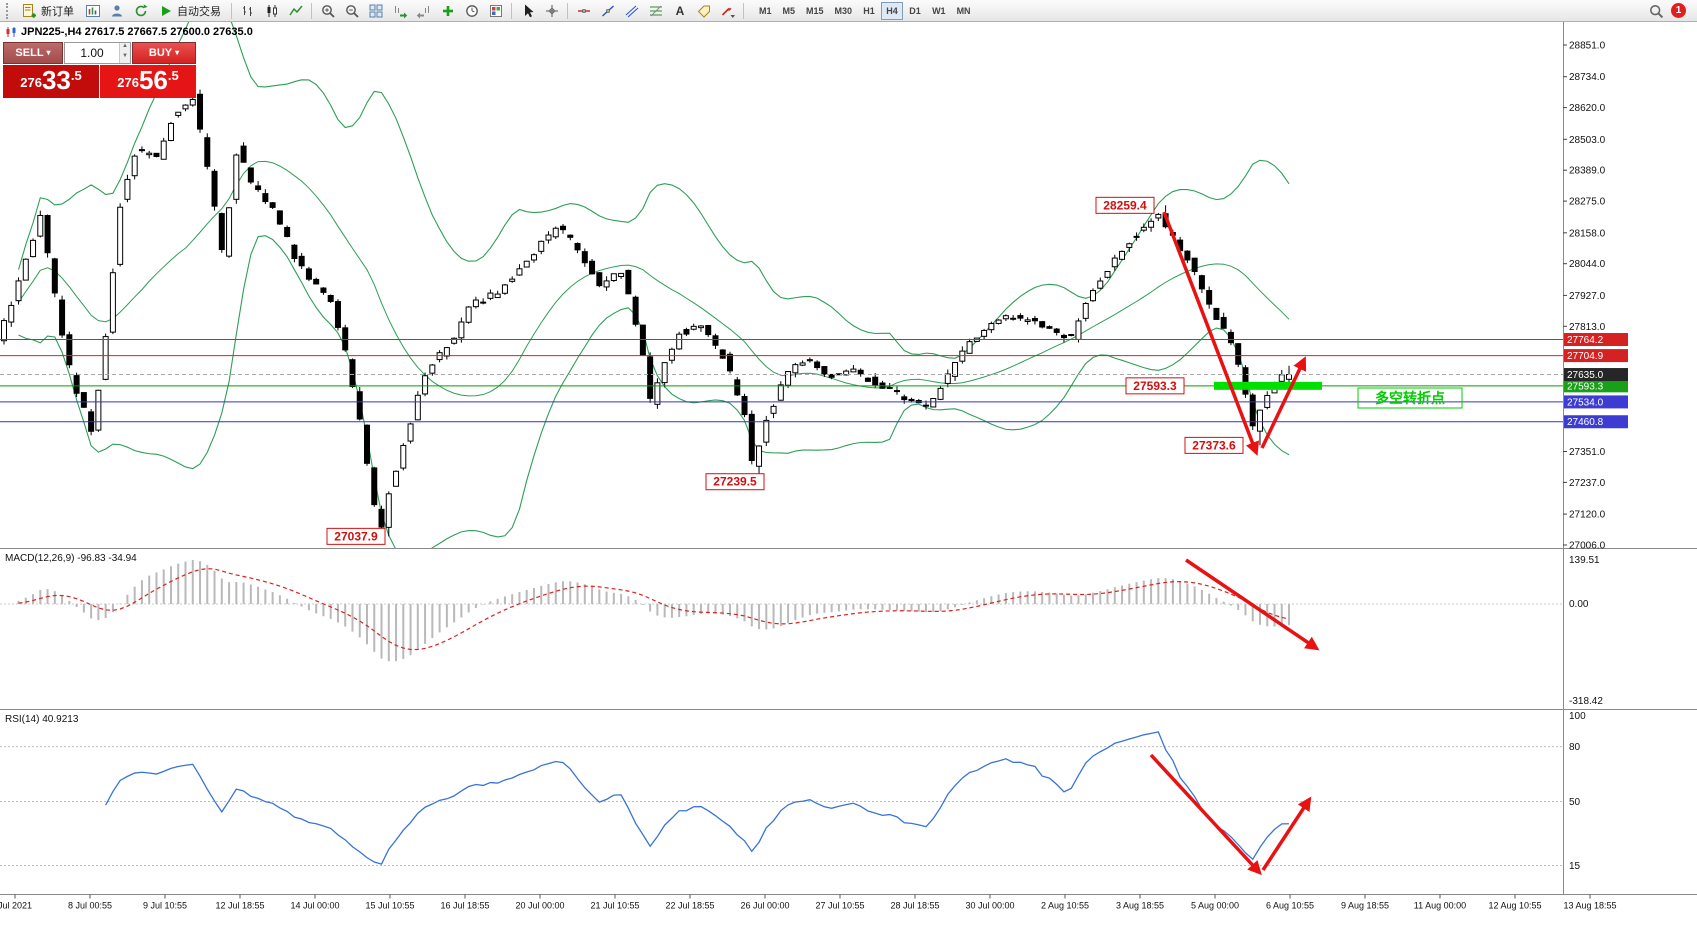 The height and width of the screenshot is (943, 1697). What do you see at coordinates (190, 11) in the screenshot?
I see `autotrading-button: 自动交易` at bounding box center [190, 11].